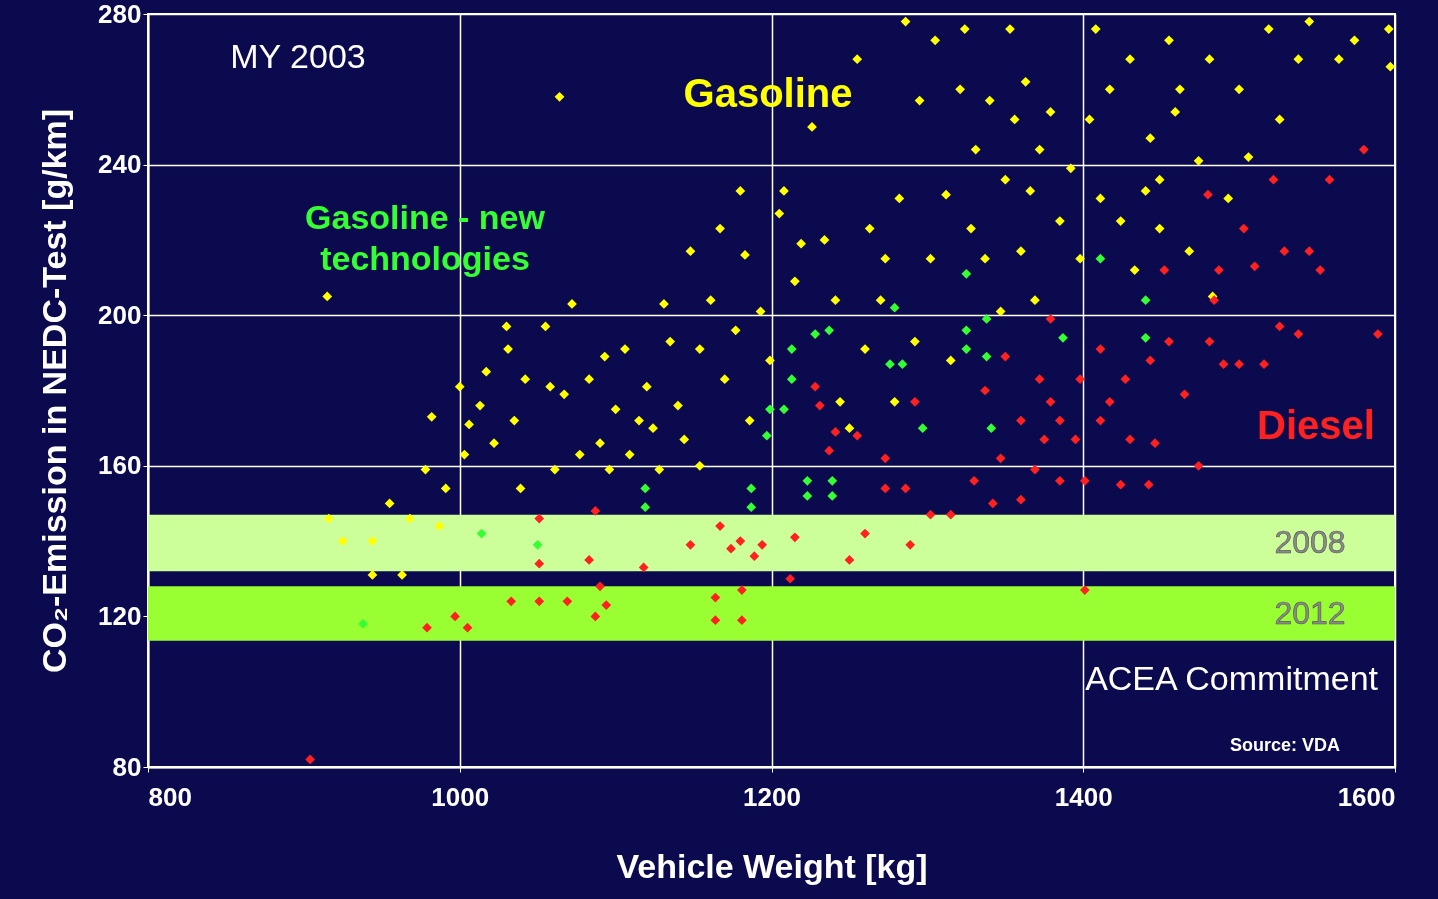 Image resolution: width=1438 pixels, height=899 pixels. Describe the element at coordinates (120, 465) in the screenshot. I see `y-tick-label: 160` at that location.